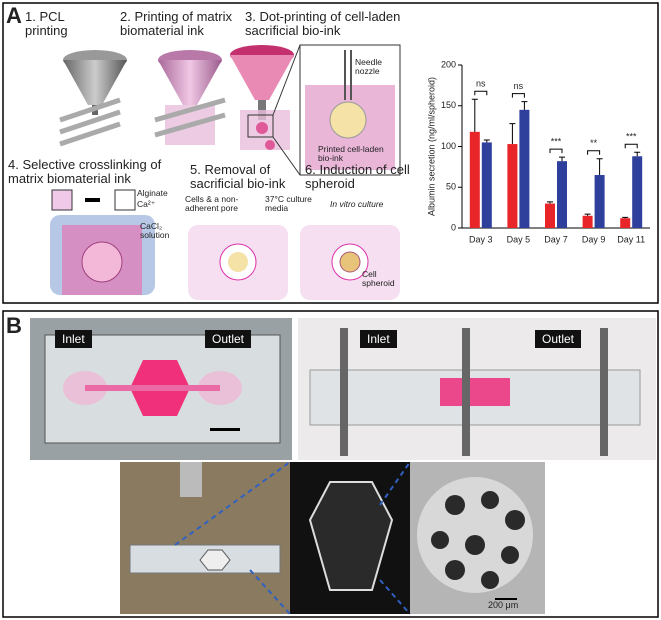 This screenshot has width=661, height=620. What do you see at coordinates (448, 146) in the screenshot?
I see `y-tick-label: 100` at bounding box center [448, 146].